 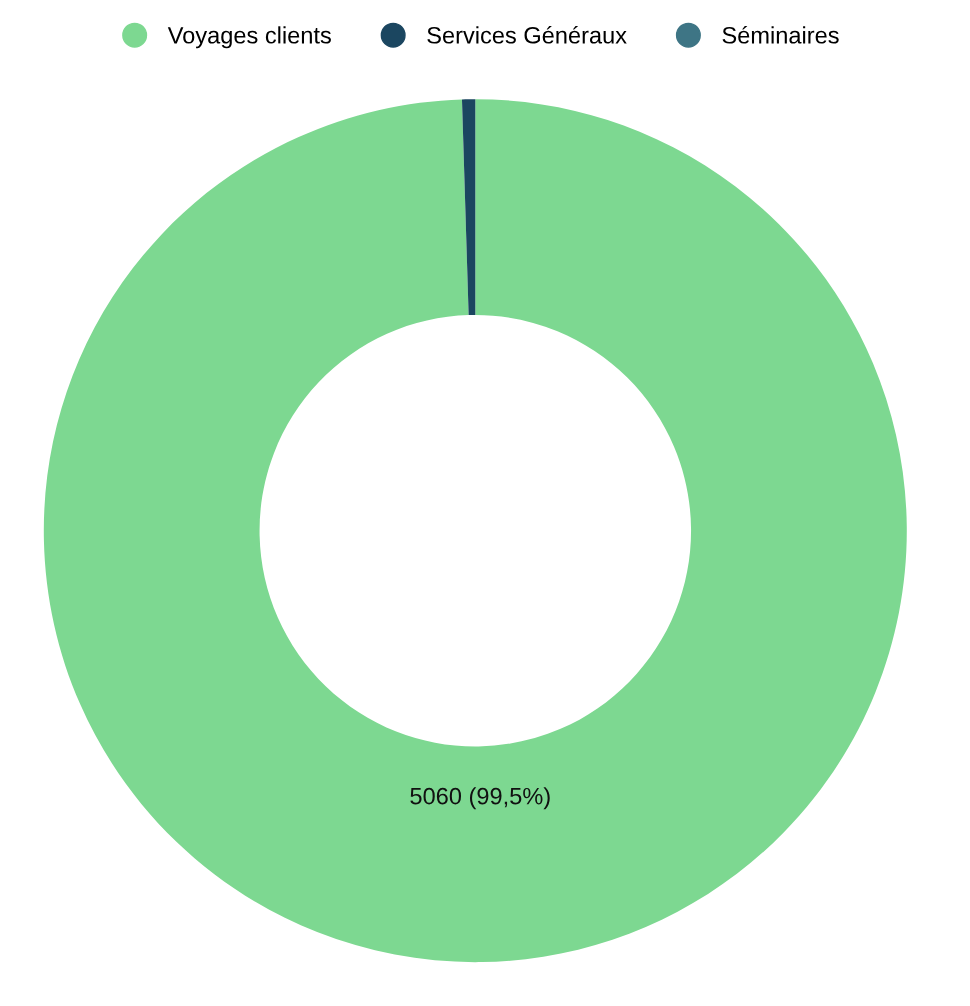 What do you see at coordinates (527, 35) in the screenshot?
I see `legend-label: Services Généraux` at bounding box center [527, 35].